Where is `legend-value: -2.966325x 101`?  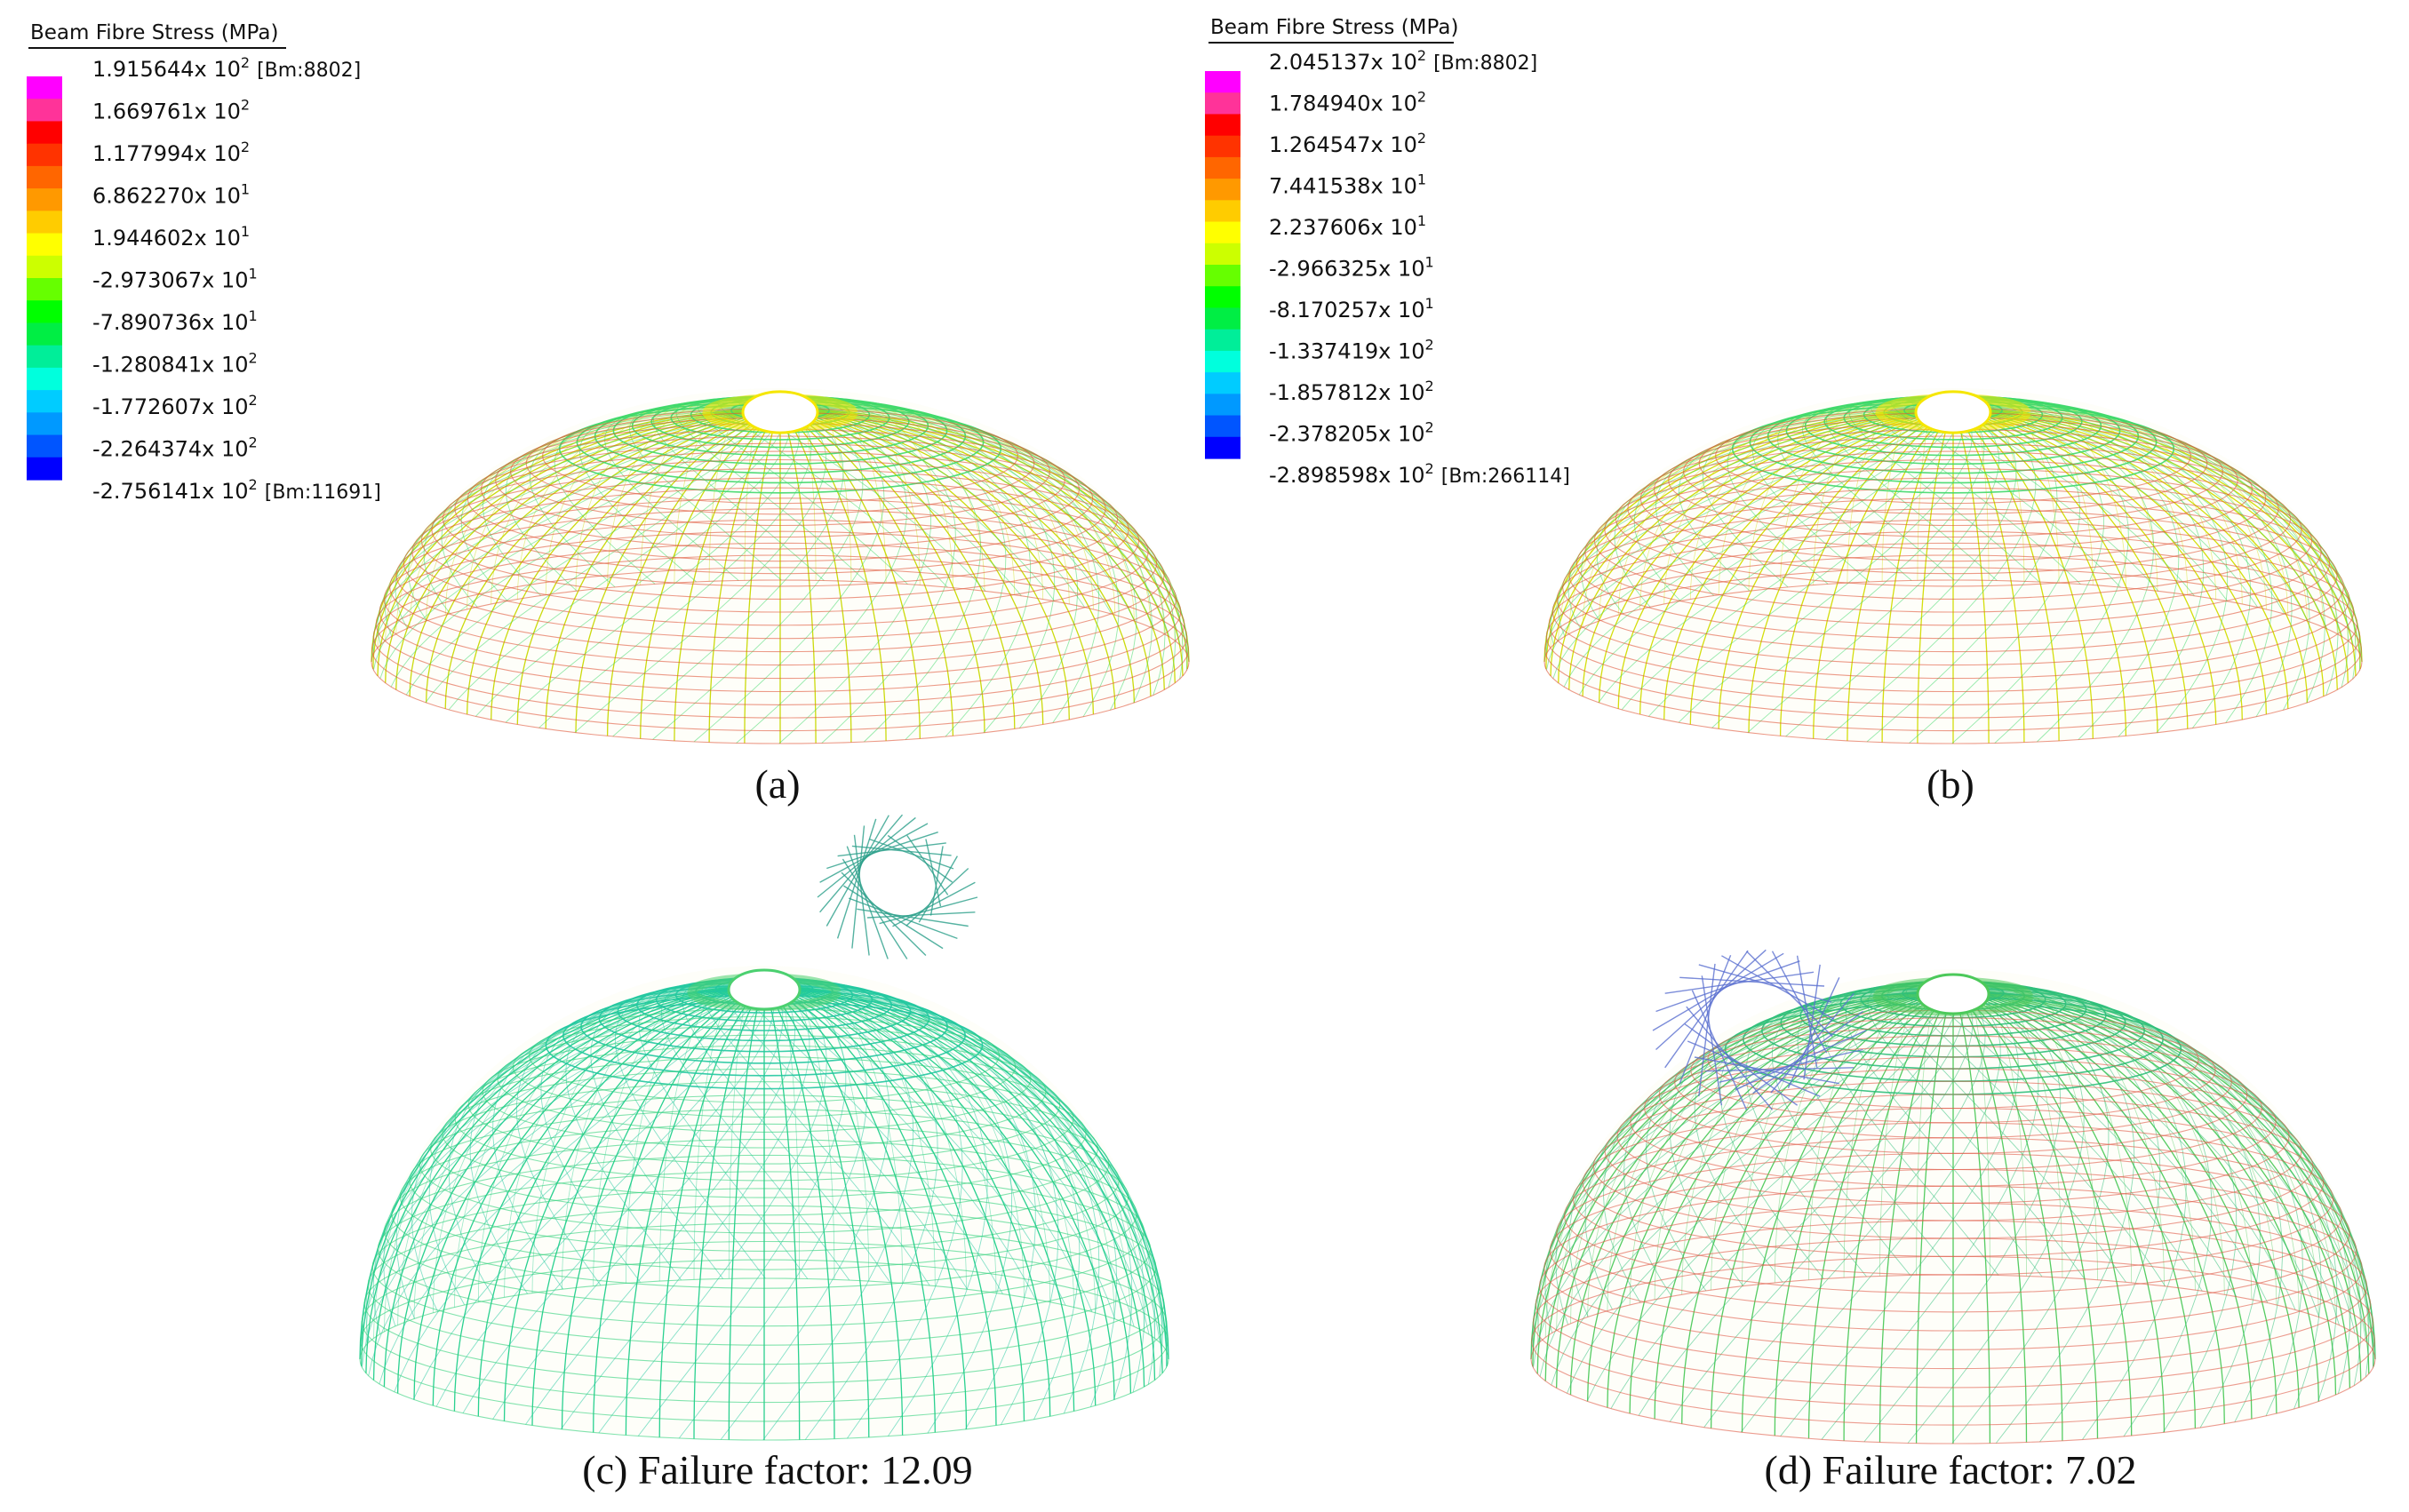
legend-value: -2.966325x 101 is located at coordinates (1351, 268).